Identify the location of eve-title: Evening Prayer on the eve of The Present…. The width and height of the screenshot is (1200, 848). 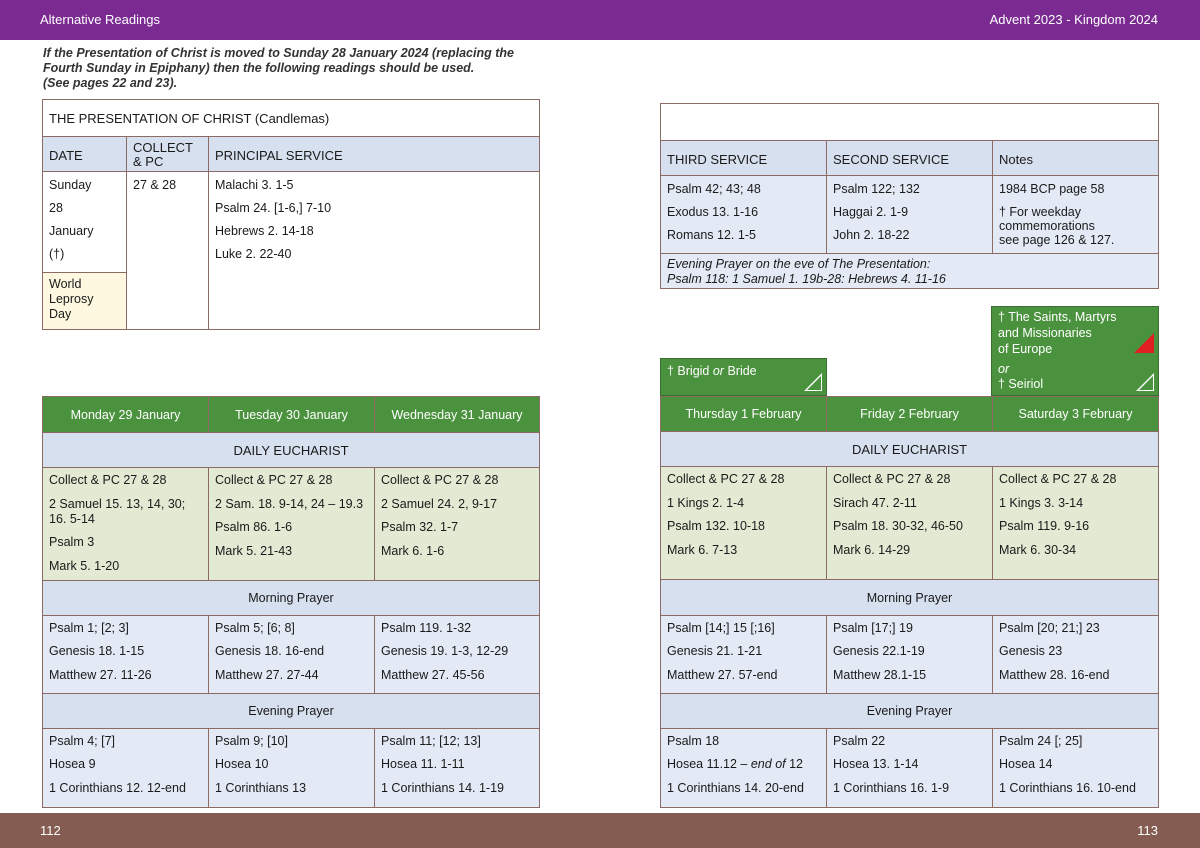
(799, 264).